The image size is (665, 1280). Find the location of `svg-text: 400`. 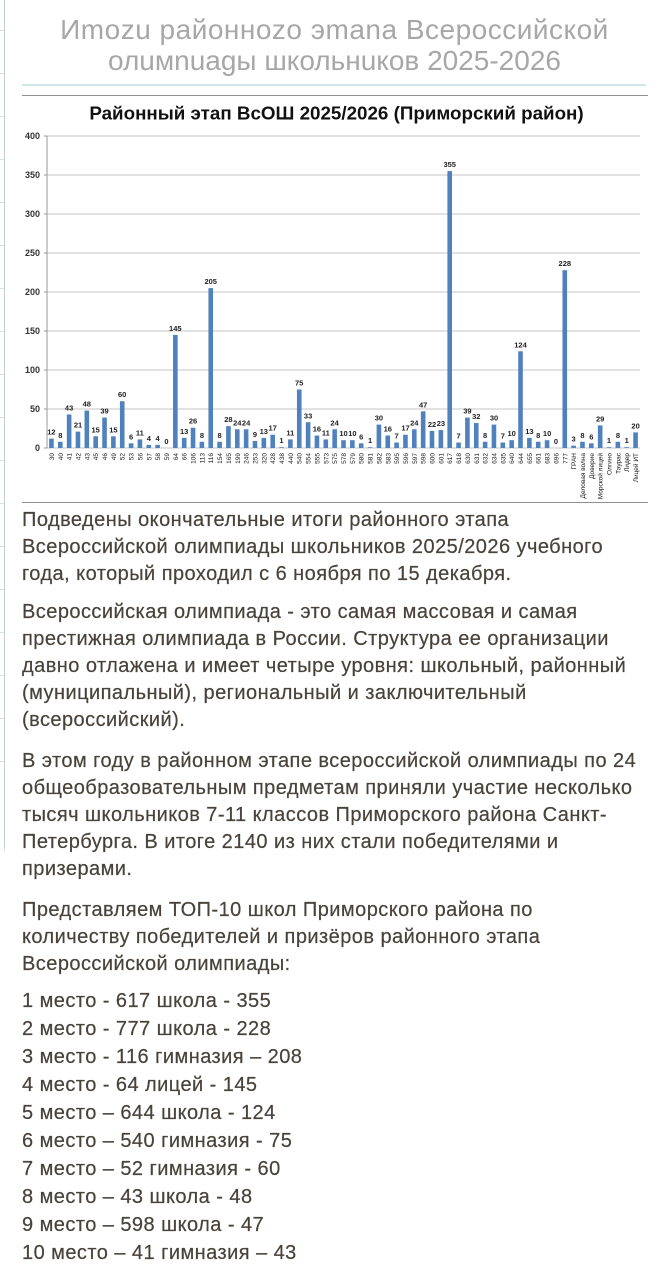

svg-text: 400 is located at coordinates (32, 136).